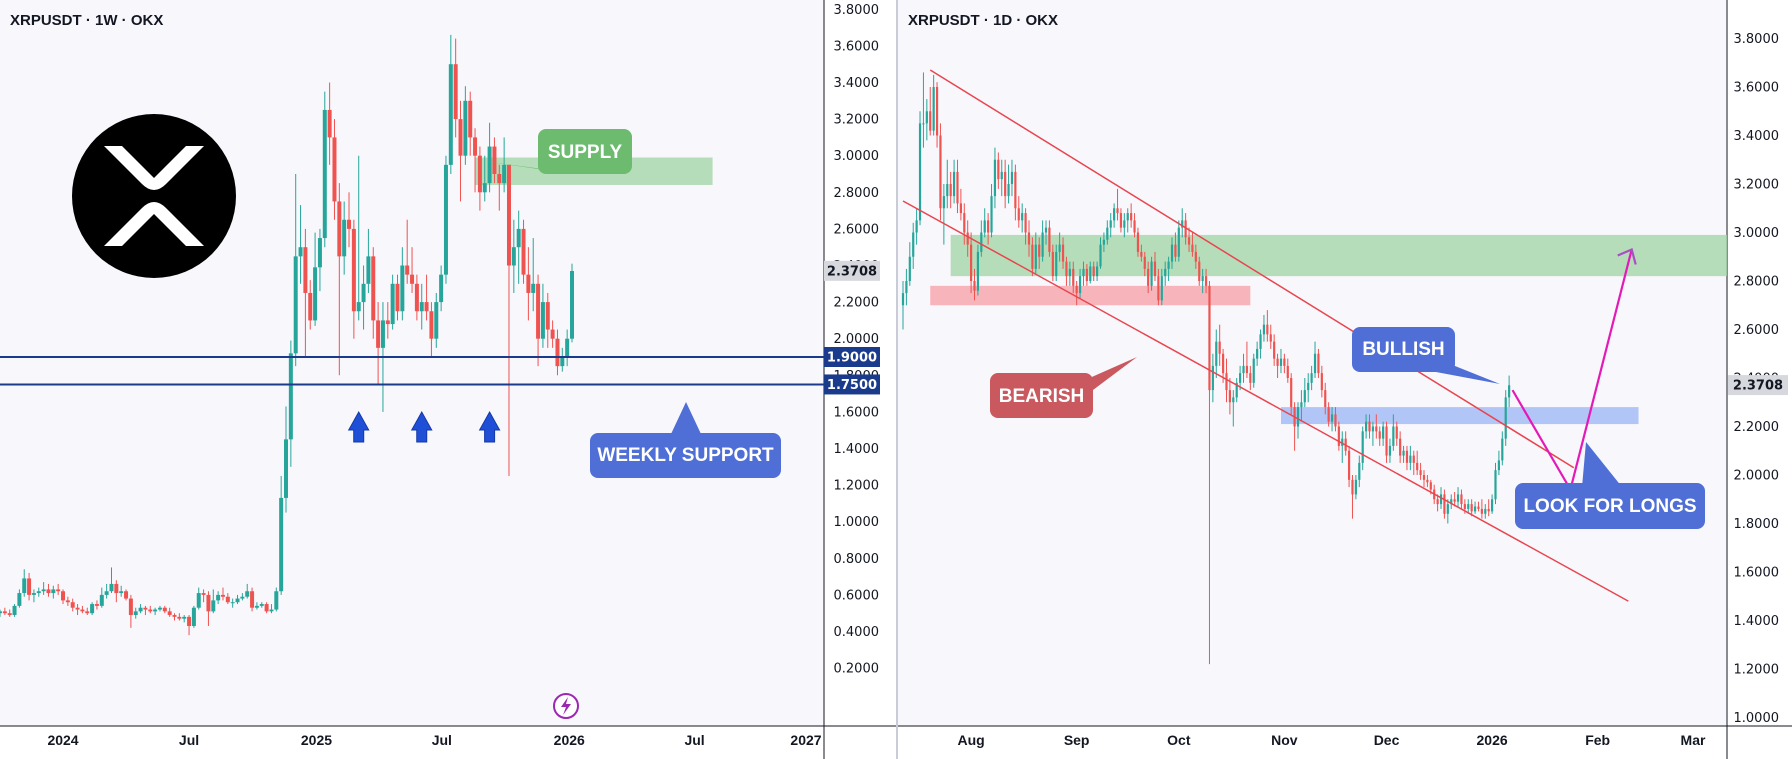 Image resolution: width=1792 pixels, height=759 pixels. I want to click on daily-time-tick: 2026, so click(1492, 740).